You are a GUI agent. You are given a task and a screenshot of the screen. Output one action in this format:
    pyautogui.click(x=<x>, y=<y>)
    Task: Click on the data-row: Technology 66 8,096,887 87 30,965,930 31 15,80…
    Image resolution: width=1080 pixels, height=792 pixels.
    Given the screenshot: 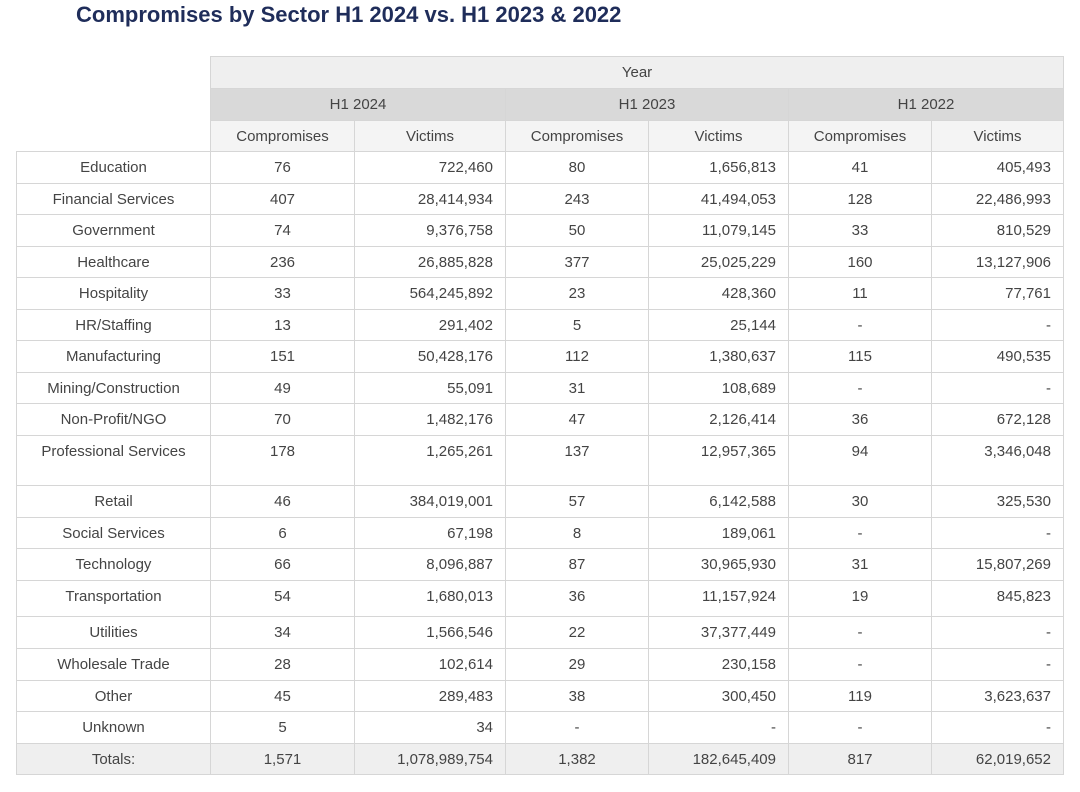 What is the action you would take?
    pyautogui.click(x=540, y=564)
    